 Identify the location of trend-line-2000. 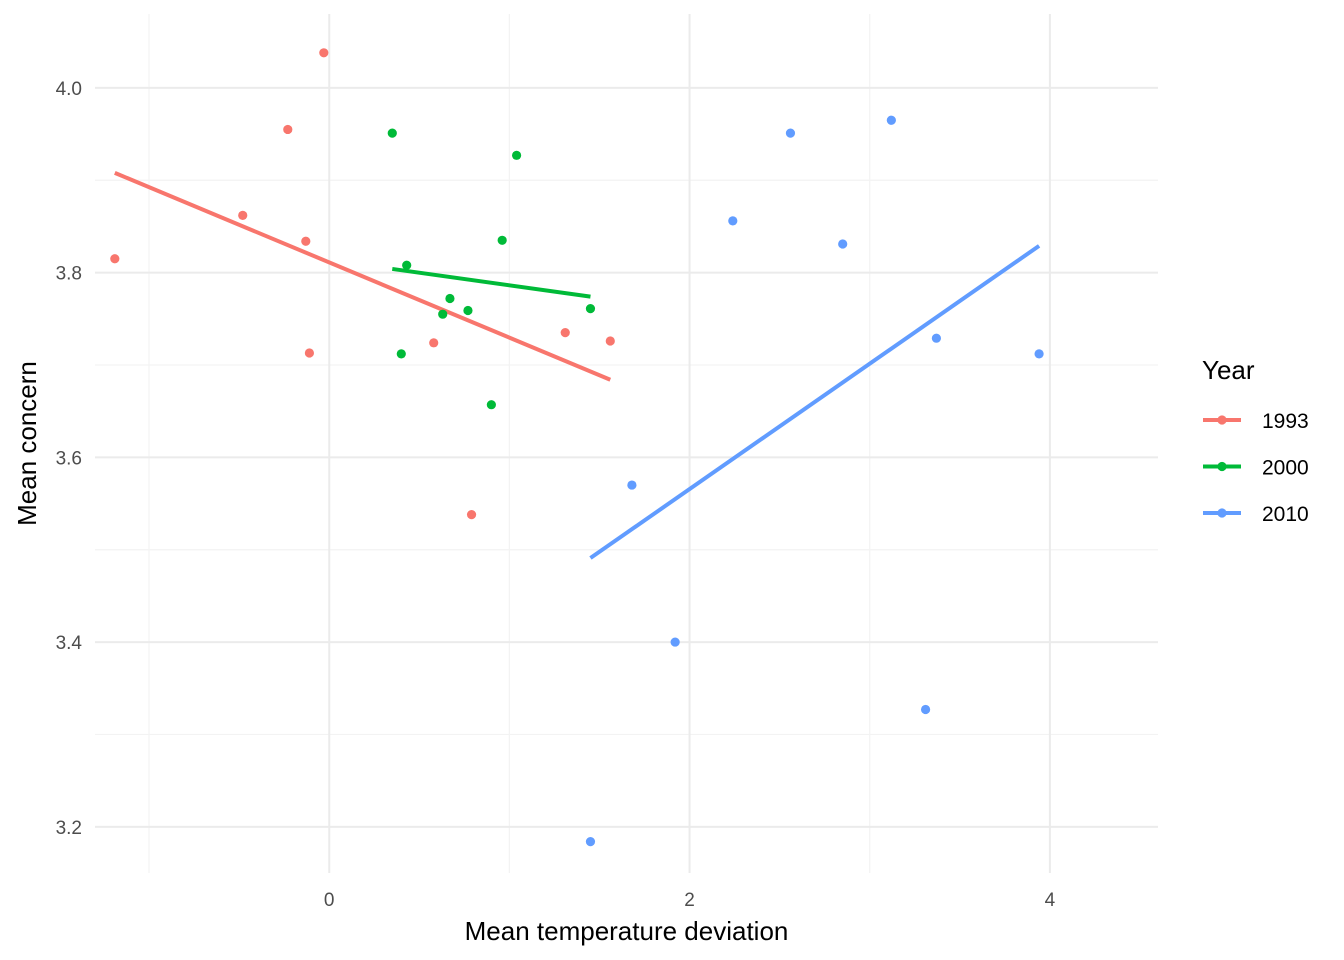
(491, 282).